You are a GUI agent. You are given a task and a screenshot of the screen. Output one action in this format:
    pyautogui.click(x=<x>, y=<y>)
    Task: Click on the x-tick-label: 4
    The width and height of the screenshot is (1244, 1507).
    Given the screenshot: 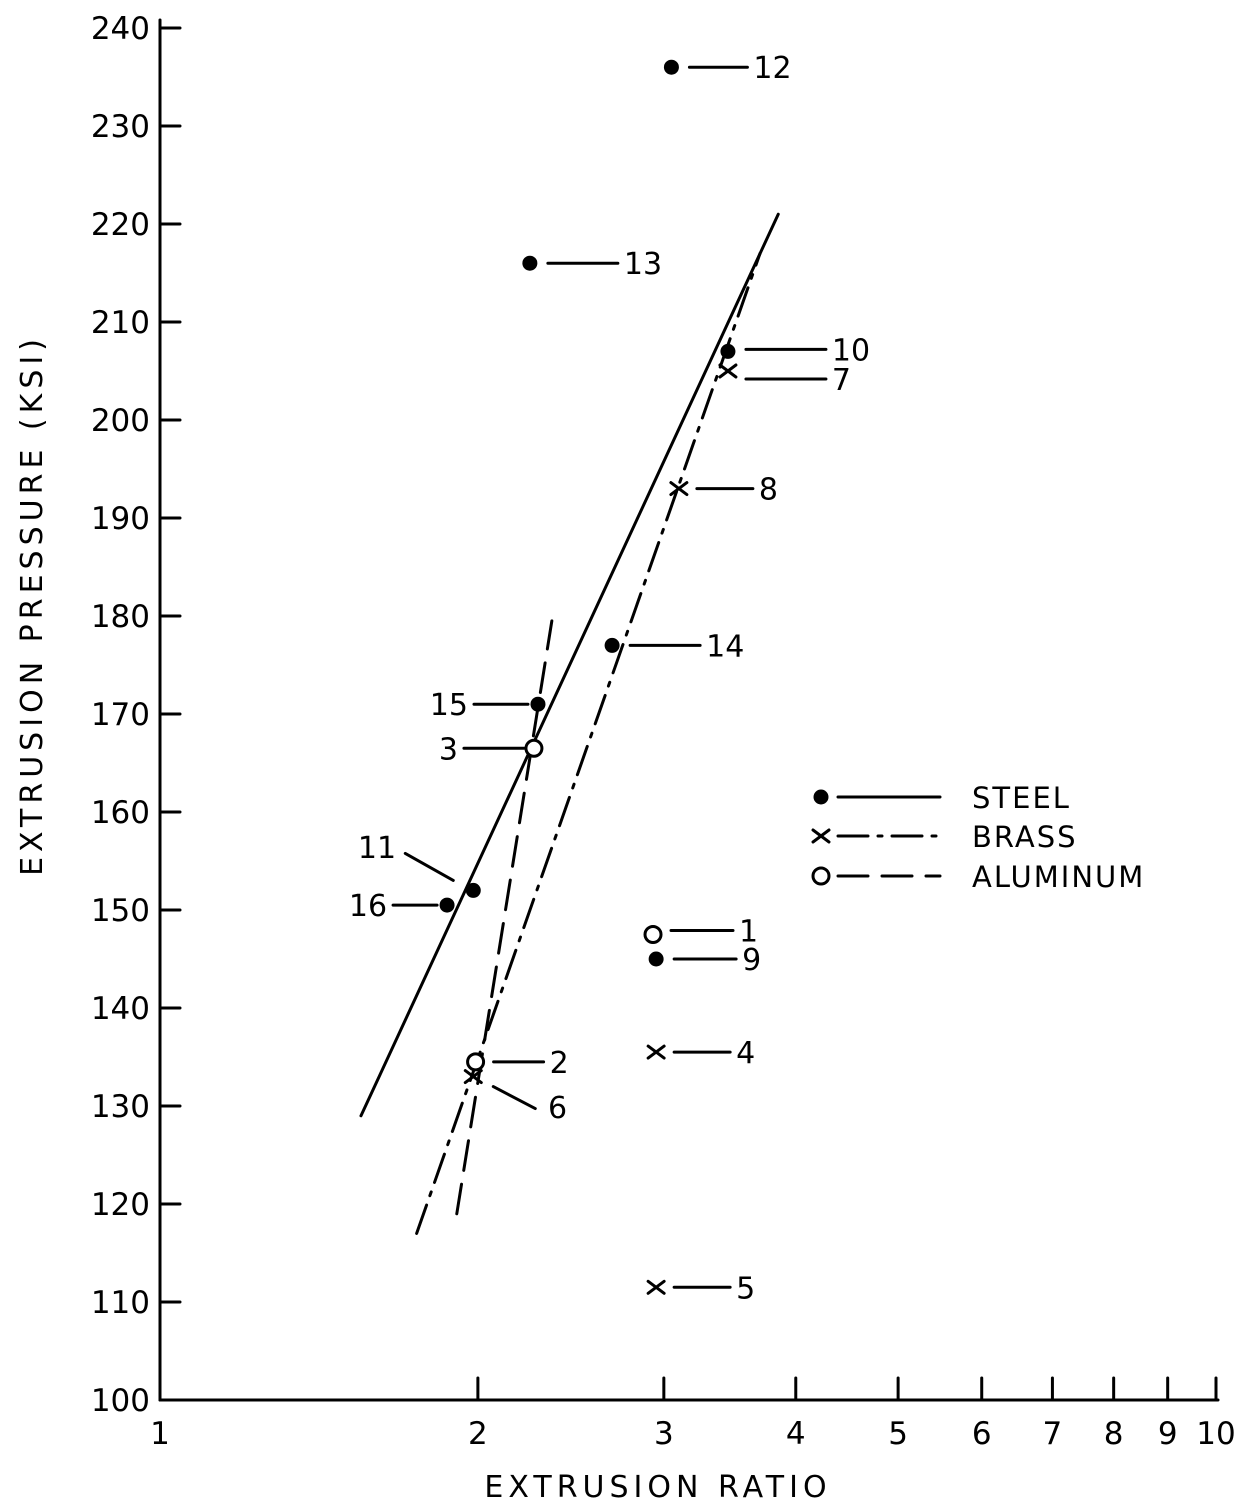 What is the action you would take?
    pyautogui.click(x=796, y=1434)
    